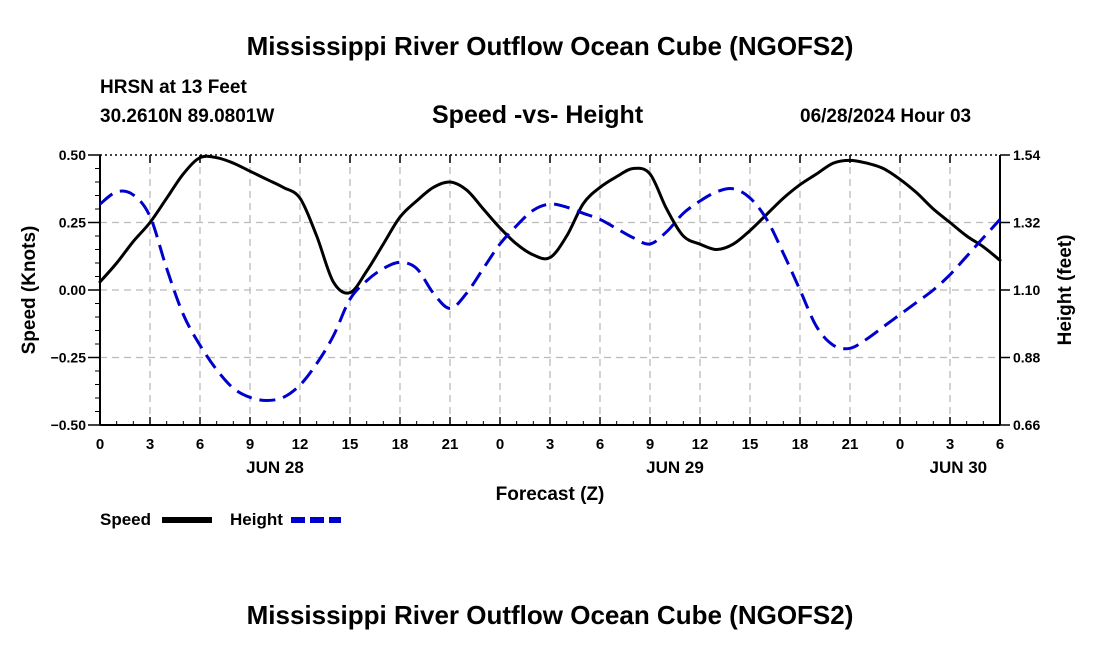  Describe the element at coordinates (173, 87) in the screenshot. I see `station-label: HRSN at 13 Feet` at that location.